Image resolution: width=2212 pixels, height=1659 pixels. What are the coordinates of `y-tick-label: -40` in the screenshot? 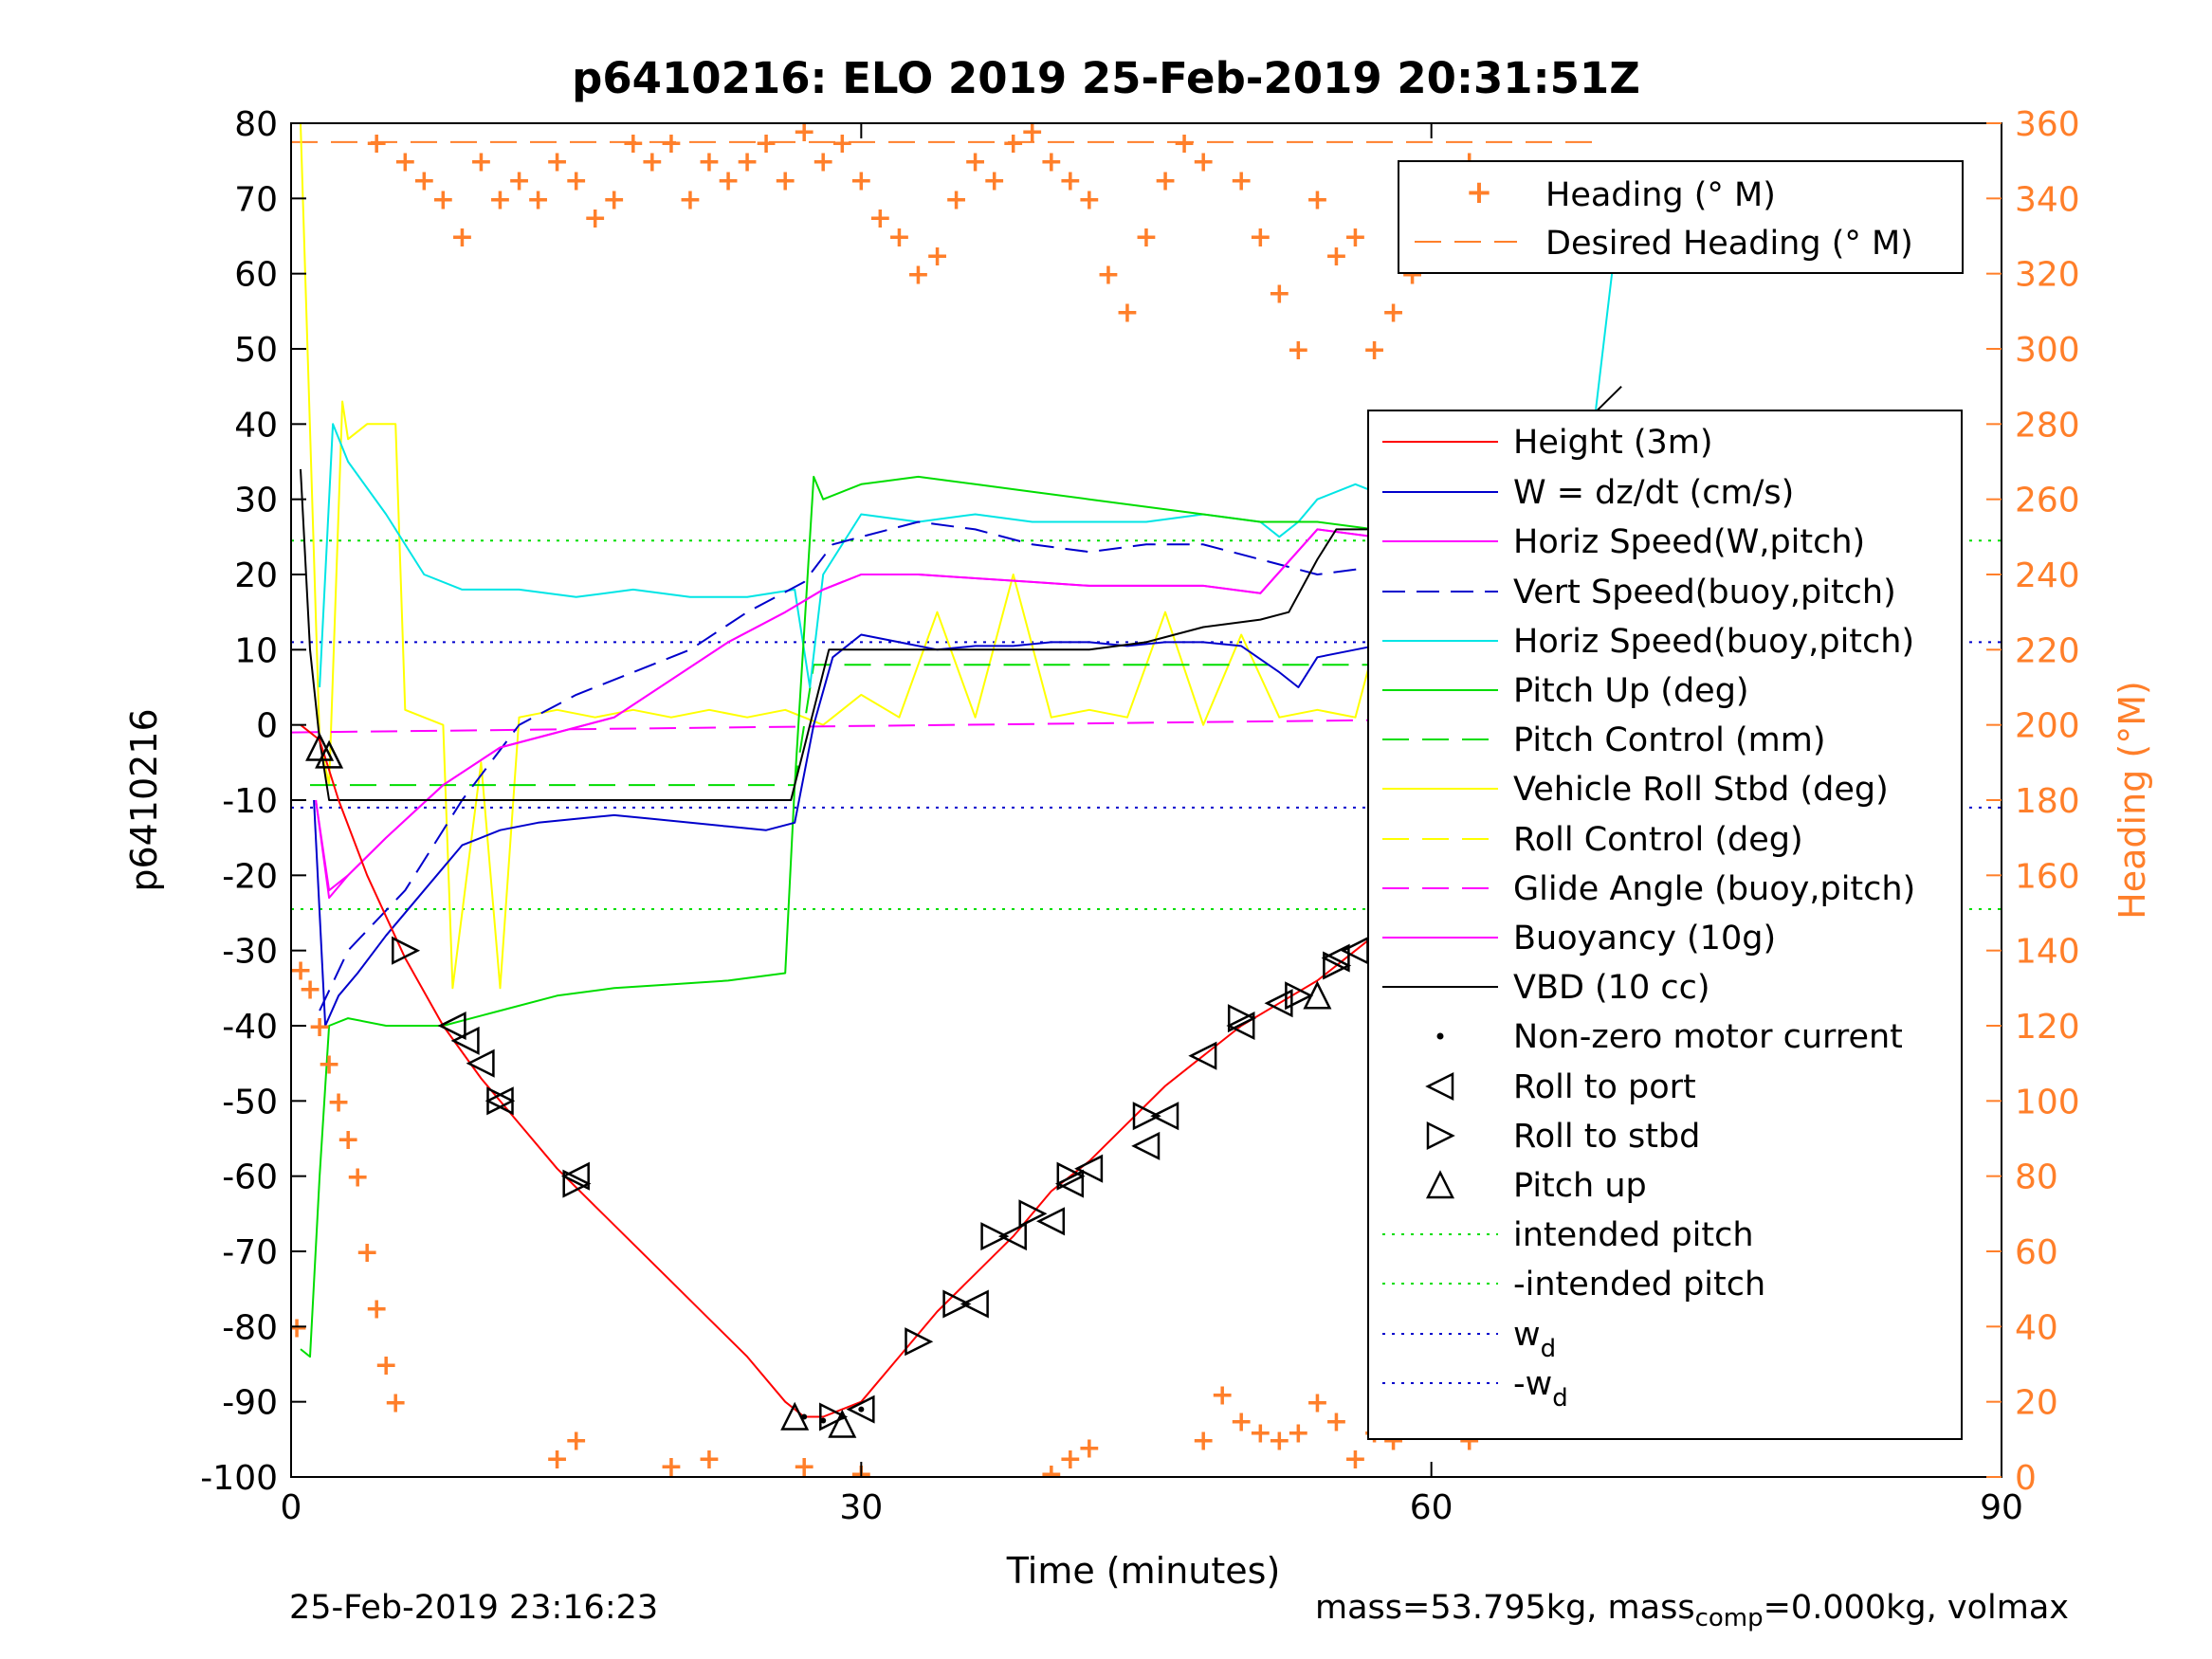 It's located at (250, 1027).